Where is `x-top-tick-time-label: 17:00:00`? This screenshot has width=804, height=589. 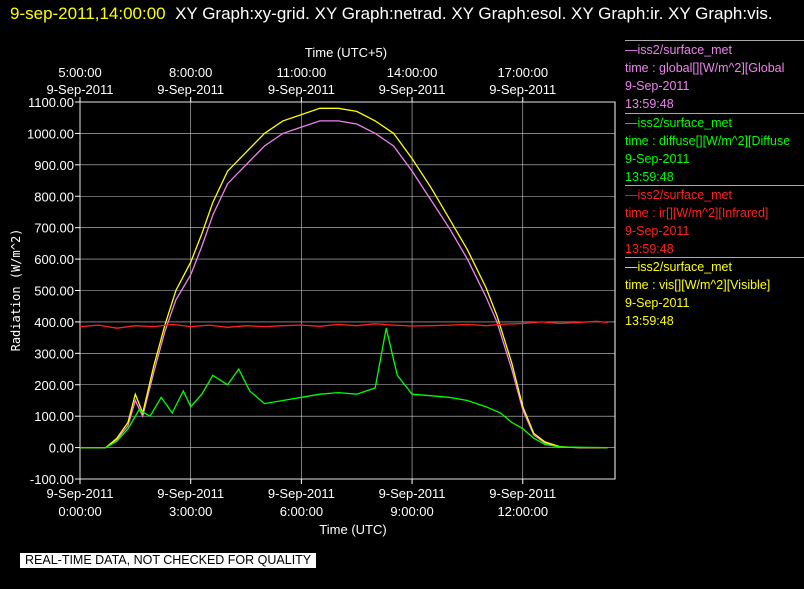 x-top-tick-time-label: 17:00:00 is located at coordinates (522, 72).